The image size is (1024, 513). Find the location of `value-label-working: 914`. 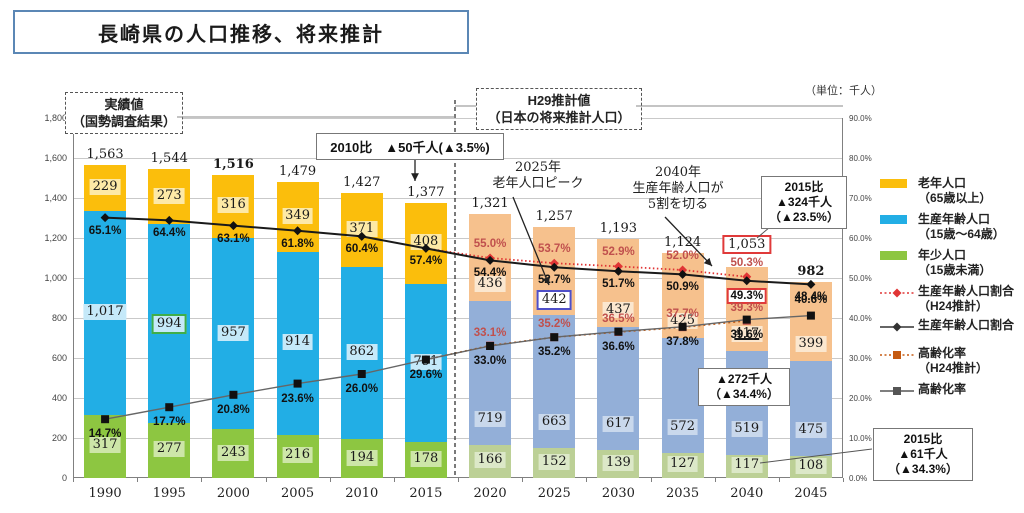

value-label-working: 914 is located at coordinates (297, 342).